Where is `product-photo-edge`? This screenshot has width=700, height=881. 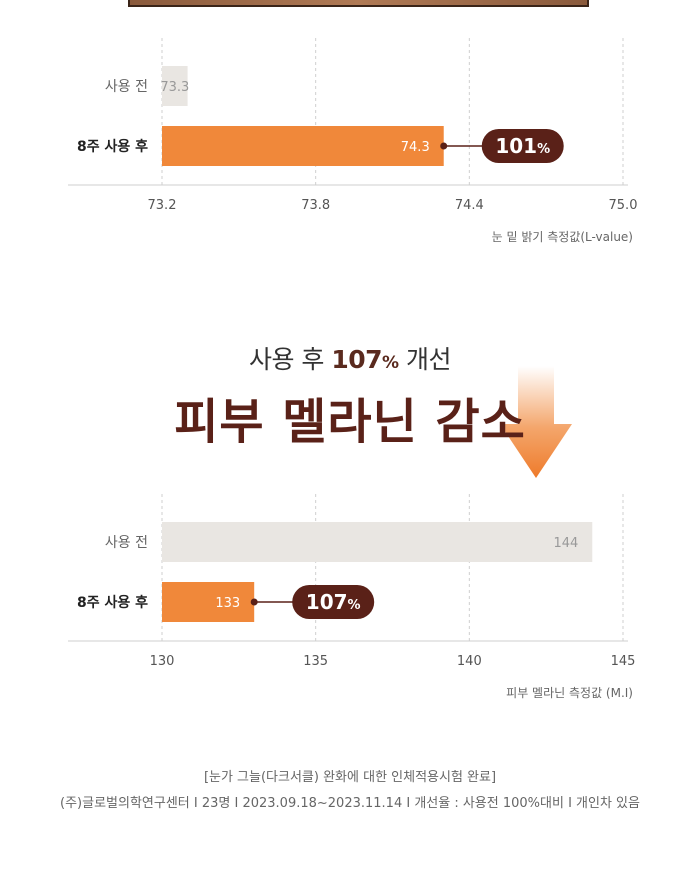
product-photo-edge is located at coordinates (358, 3).